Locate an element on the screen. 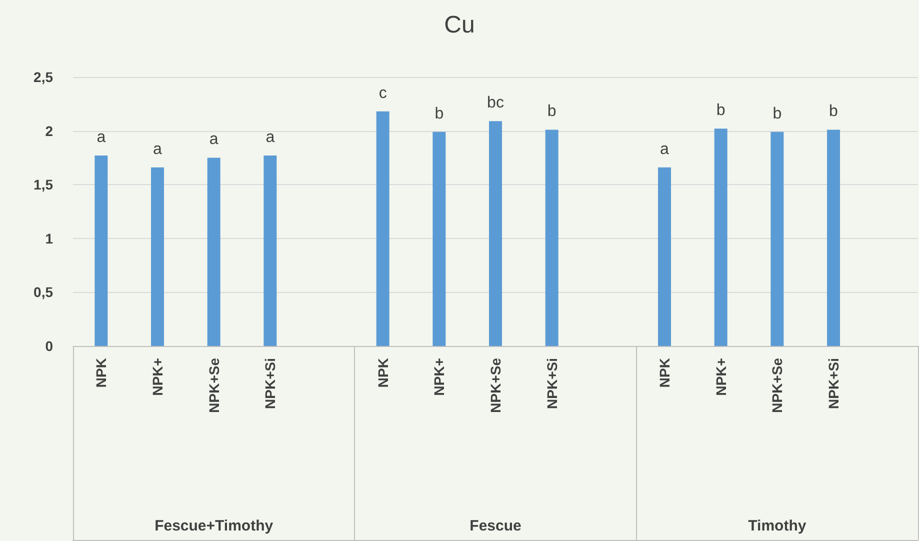  y-tick-label: 2,5 is located at coordinates (44, 77).